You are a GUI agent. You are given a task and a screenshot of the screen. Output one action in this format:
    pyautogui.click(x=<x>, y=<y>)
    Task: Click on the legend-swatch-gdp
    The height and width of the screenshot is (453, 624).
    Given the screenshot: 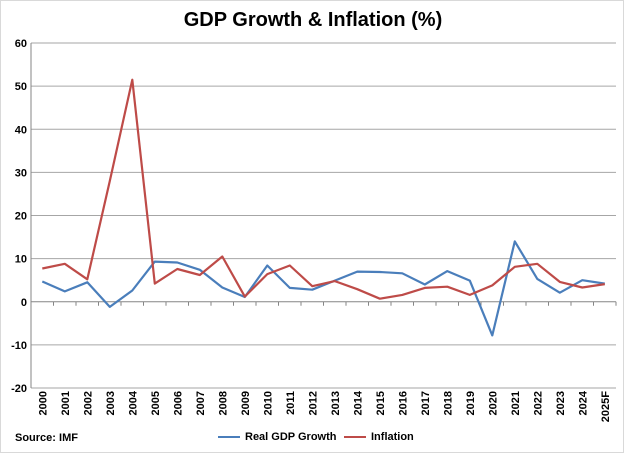 What is the action you would take?
    pyautogui.click(x=229, y=437)
    